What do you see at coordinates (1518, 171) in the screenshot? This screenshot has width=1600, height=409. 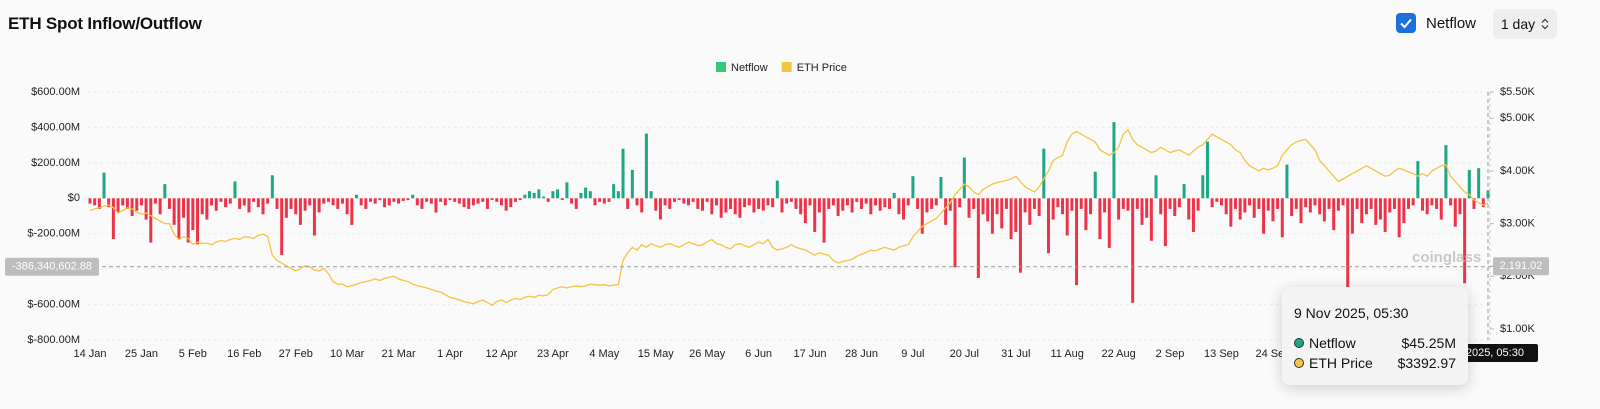 I see `y2-tick-label: $4.00K` at bounding box center [1518, 171].